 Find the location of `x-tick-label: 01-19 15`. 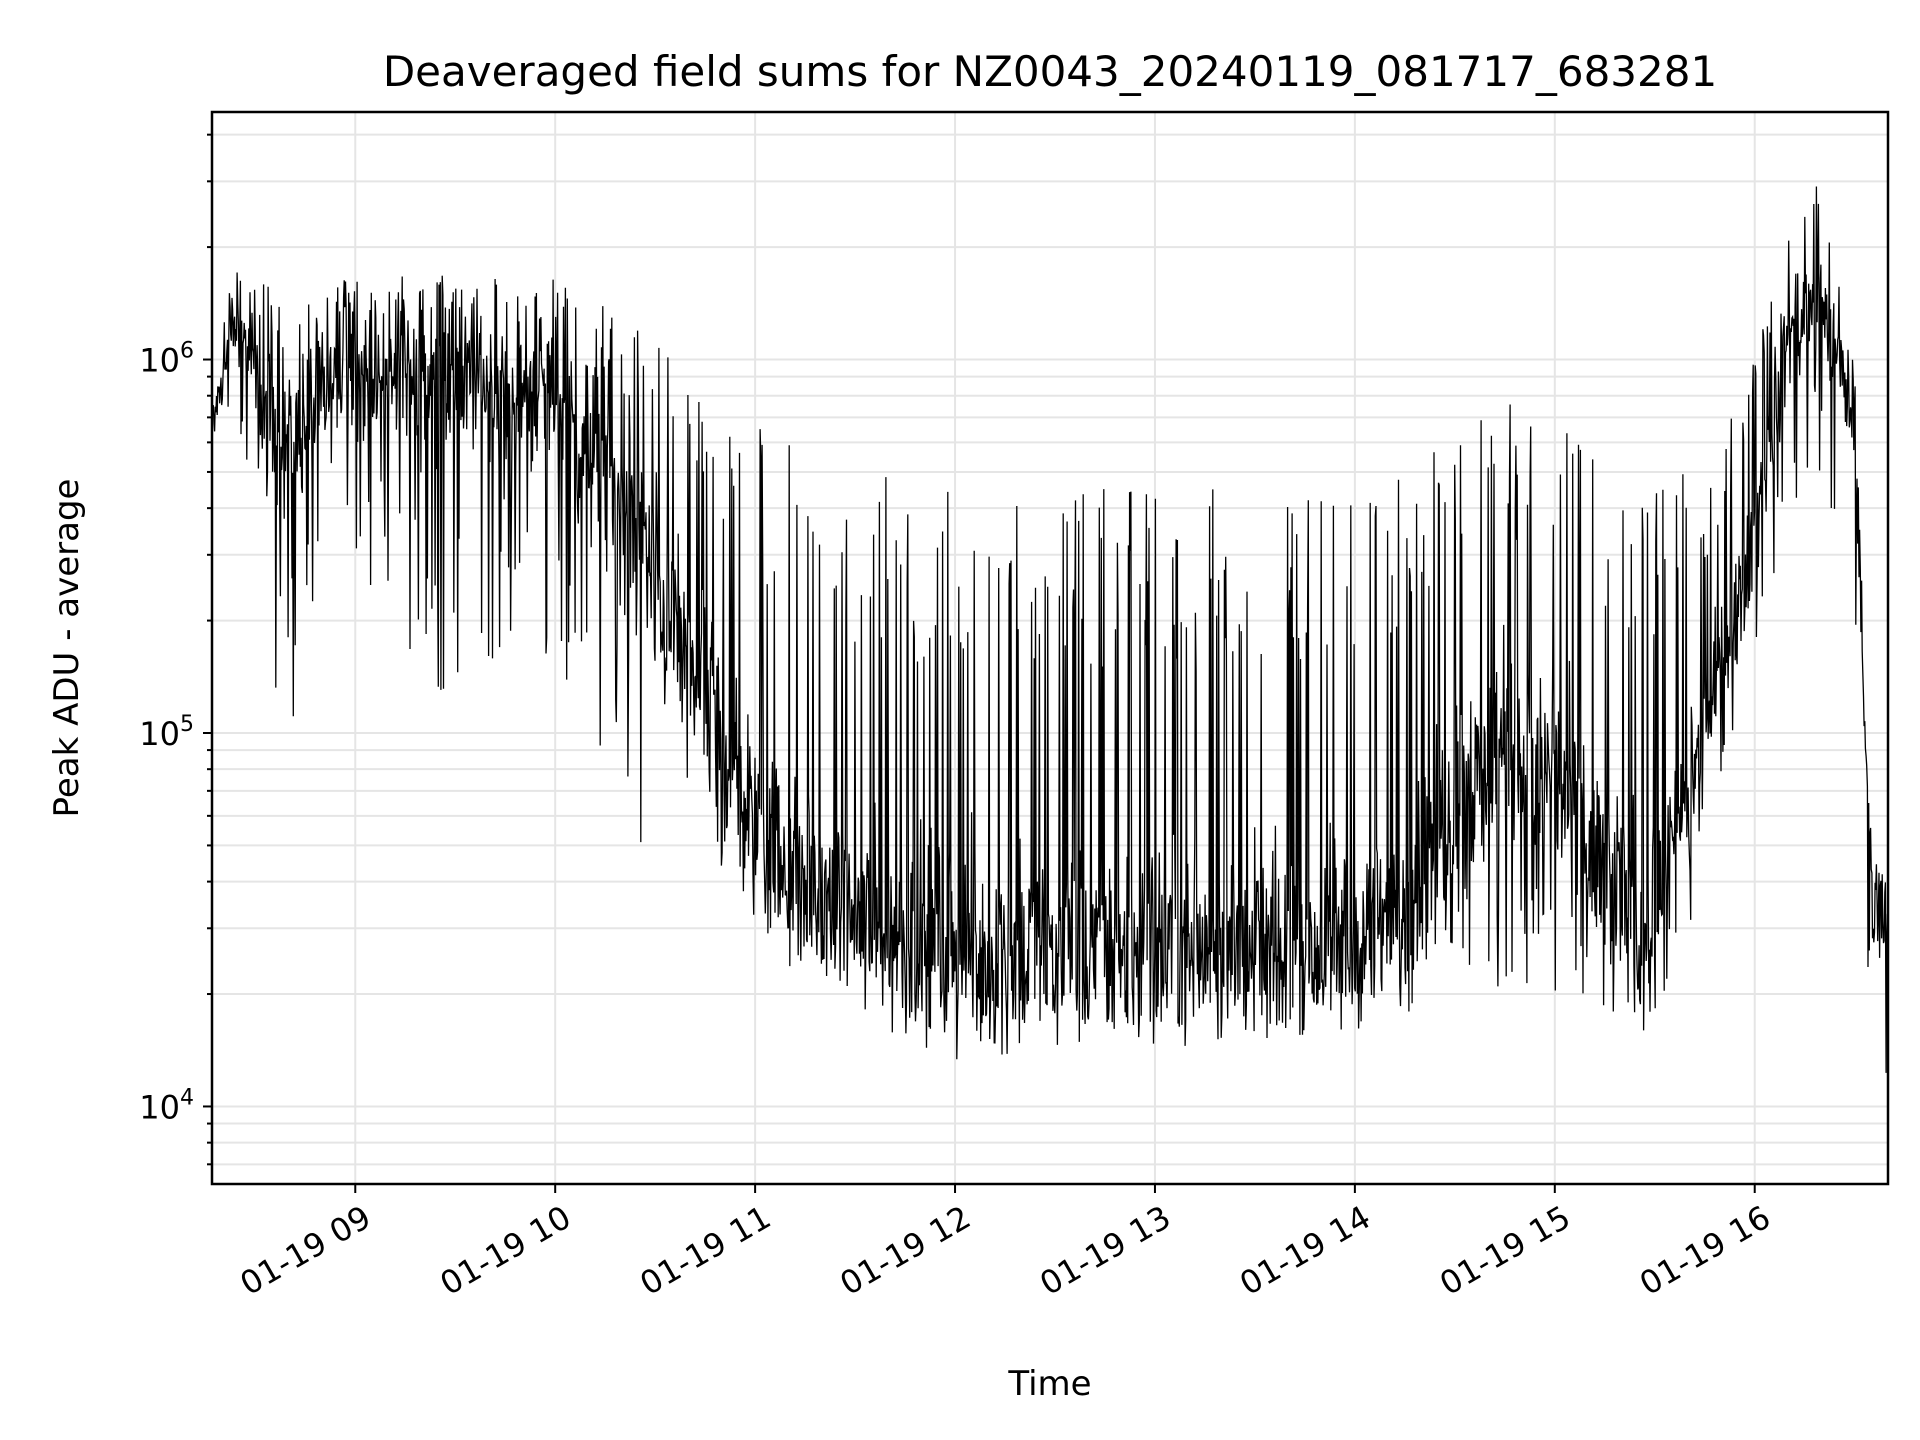

x-tick-label: 01-19 15 is located at coordinates (1505, 1250).